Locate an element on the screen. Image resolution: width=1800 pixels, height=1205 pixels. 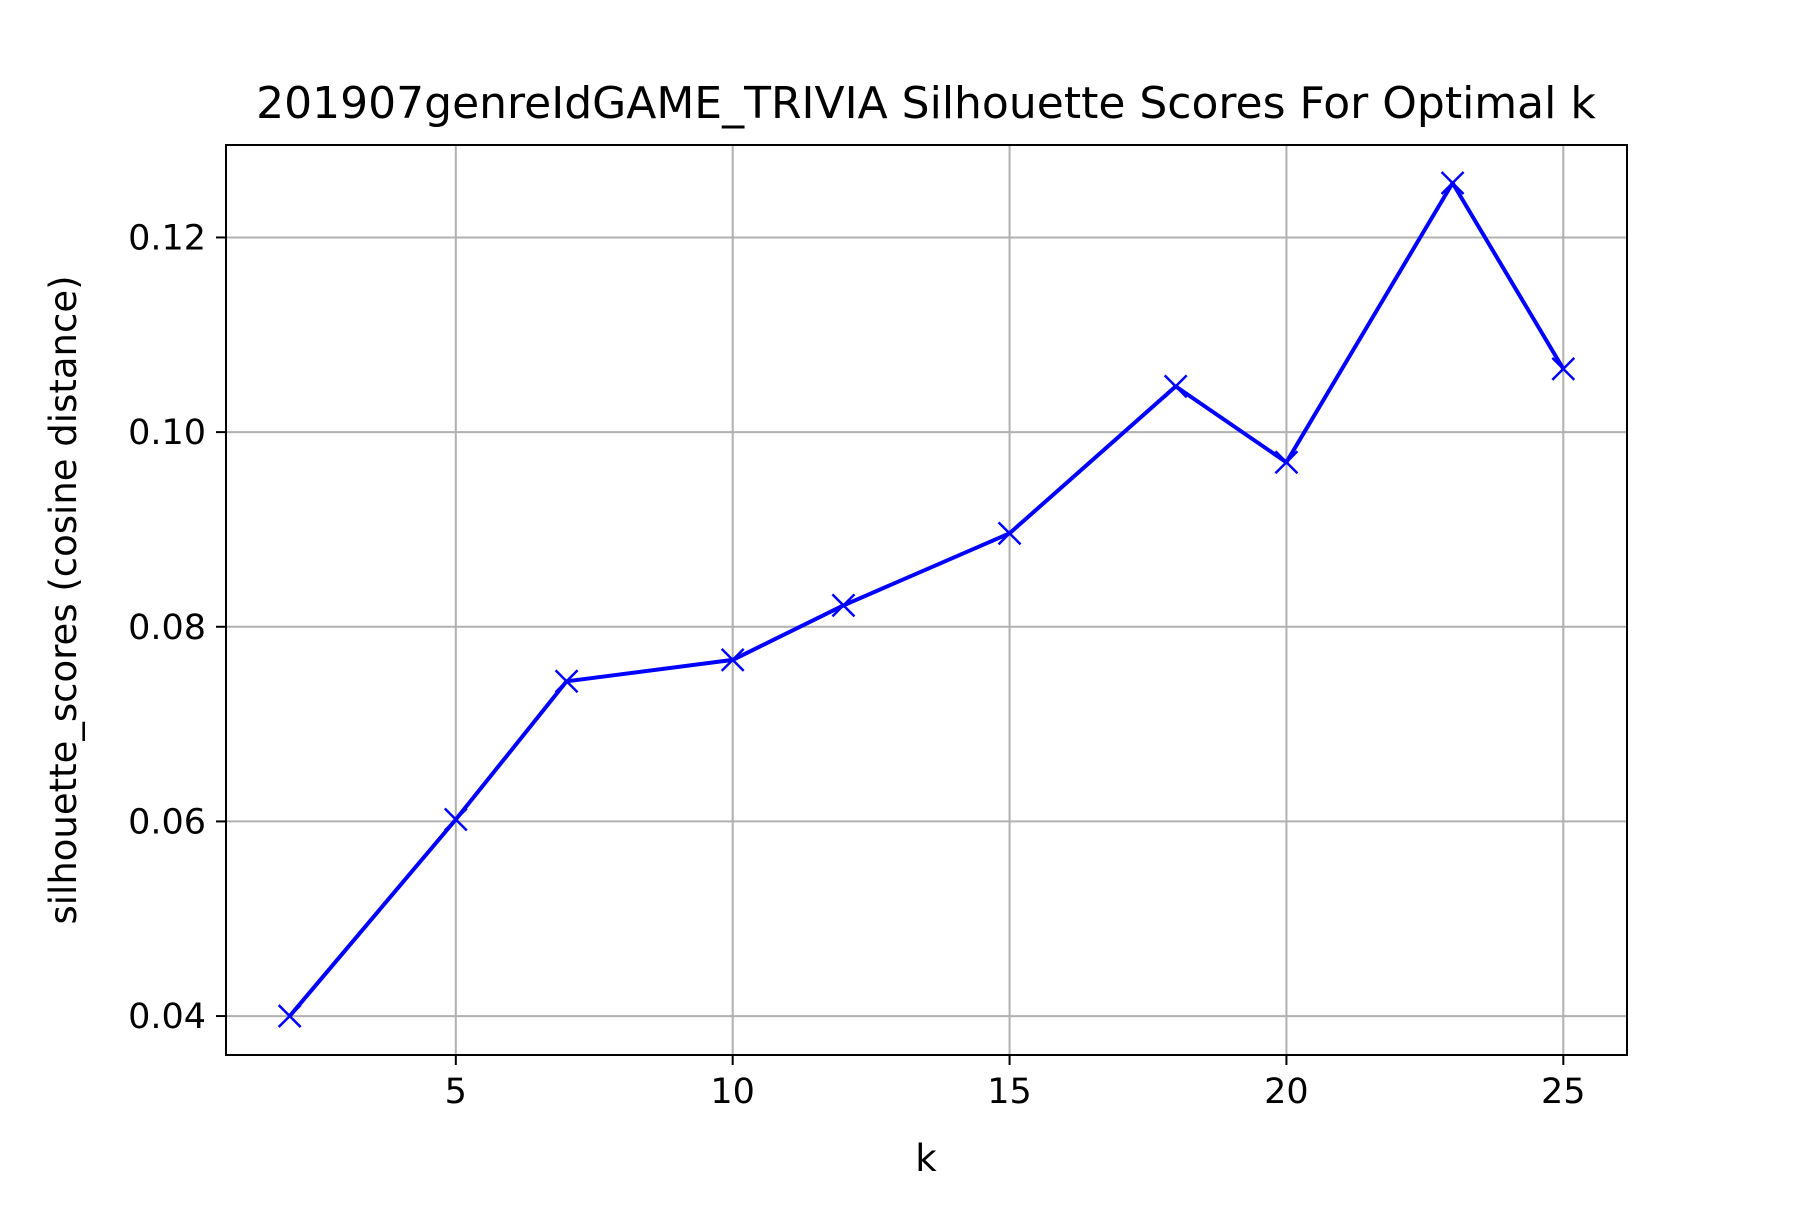
x-tick-label: 15 is located at coordinates (1009, 1092).